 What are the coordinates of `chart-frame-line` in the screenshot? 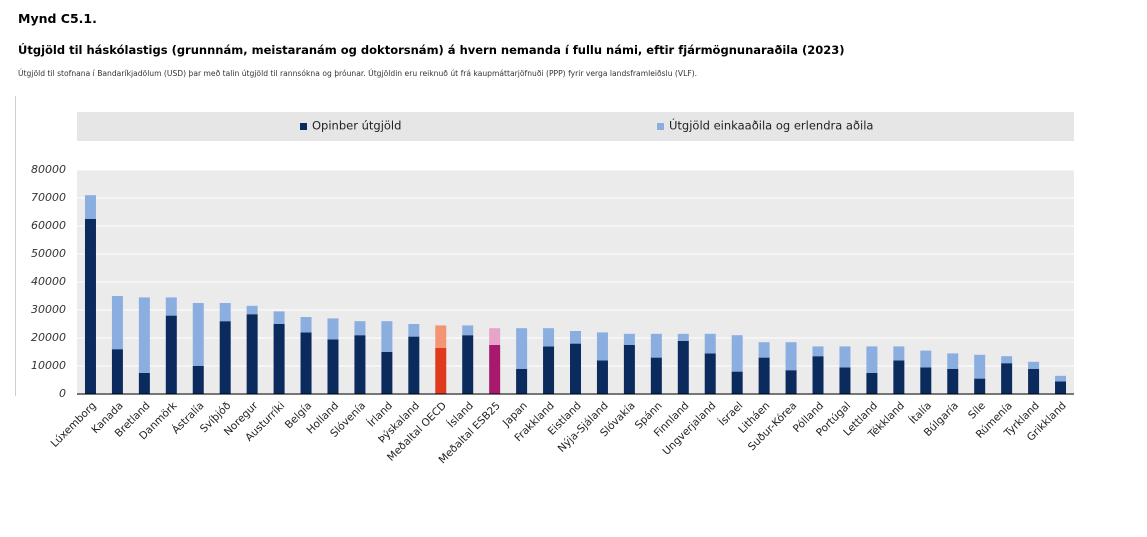 It's located at (15, 246).